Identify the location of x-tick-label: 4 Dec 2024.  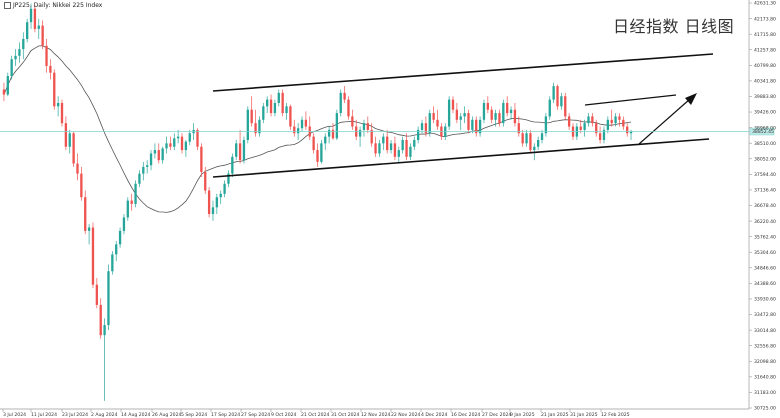
(434, 415).